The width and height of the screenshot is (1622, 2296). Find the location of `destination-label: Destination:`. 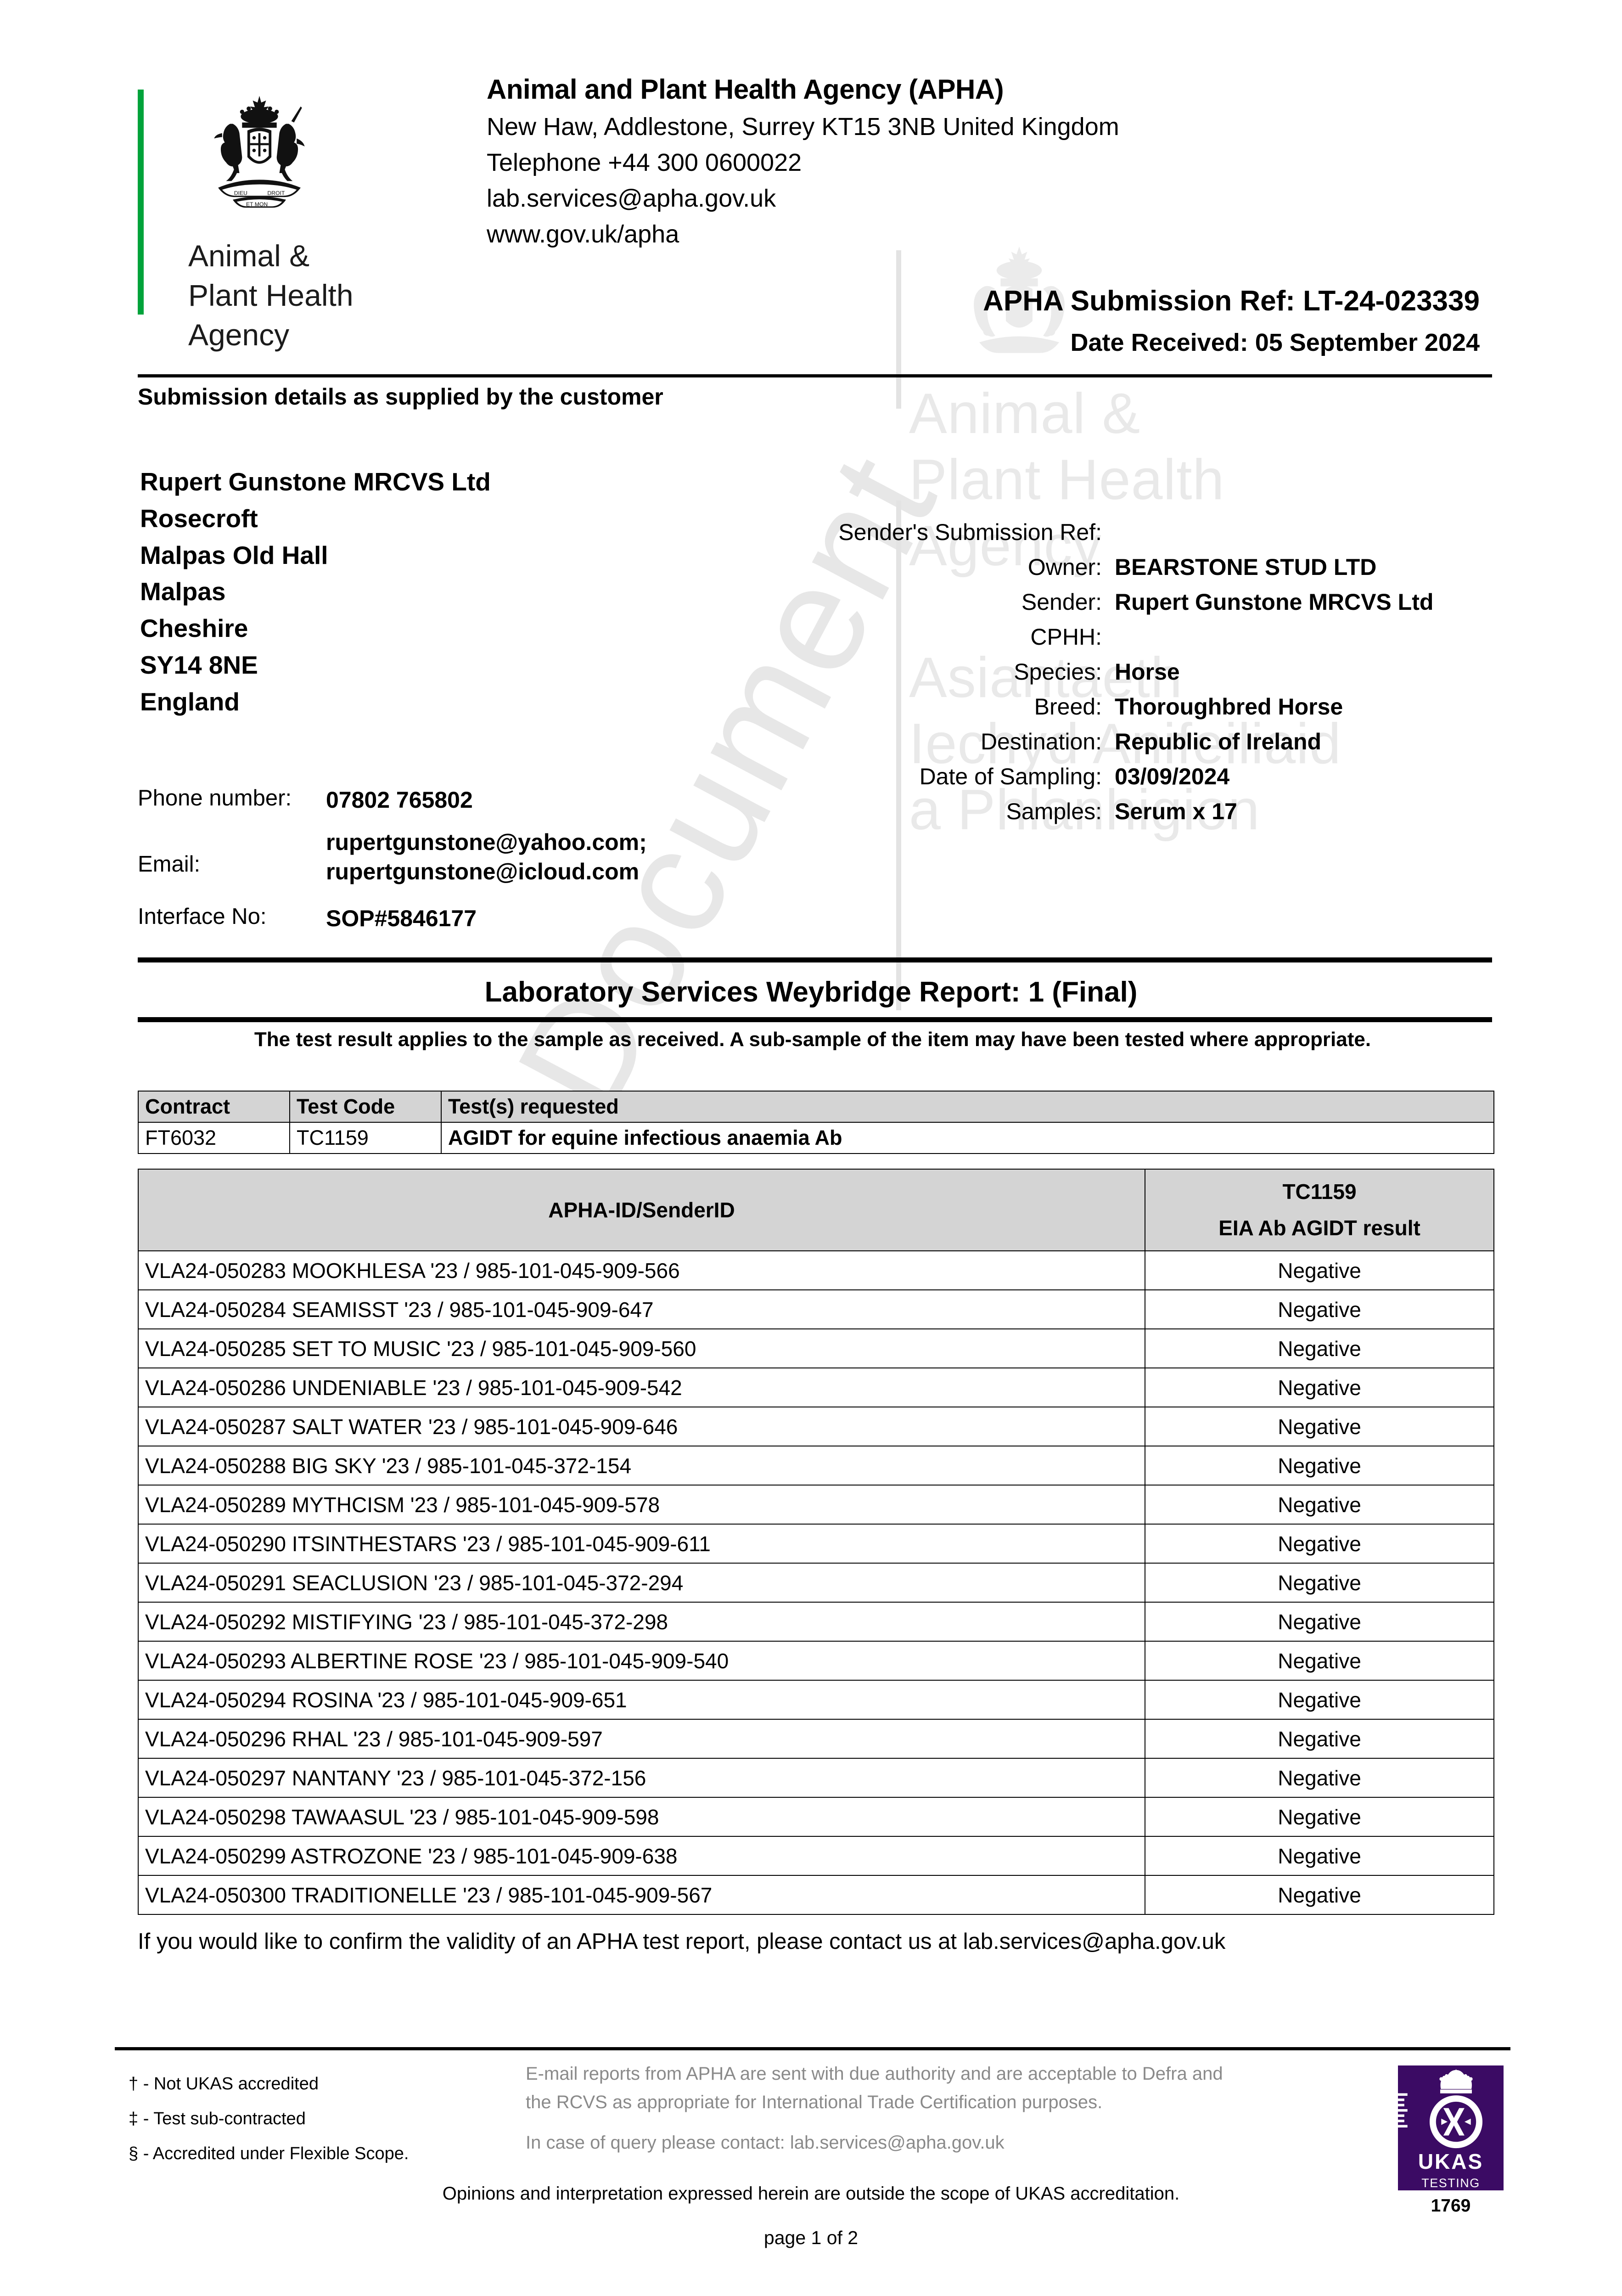

destination-label: Destination: is located at coordinates (1041, 741).